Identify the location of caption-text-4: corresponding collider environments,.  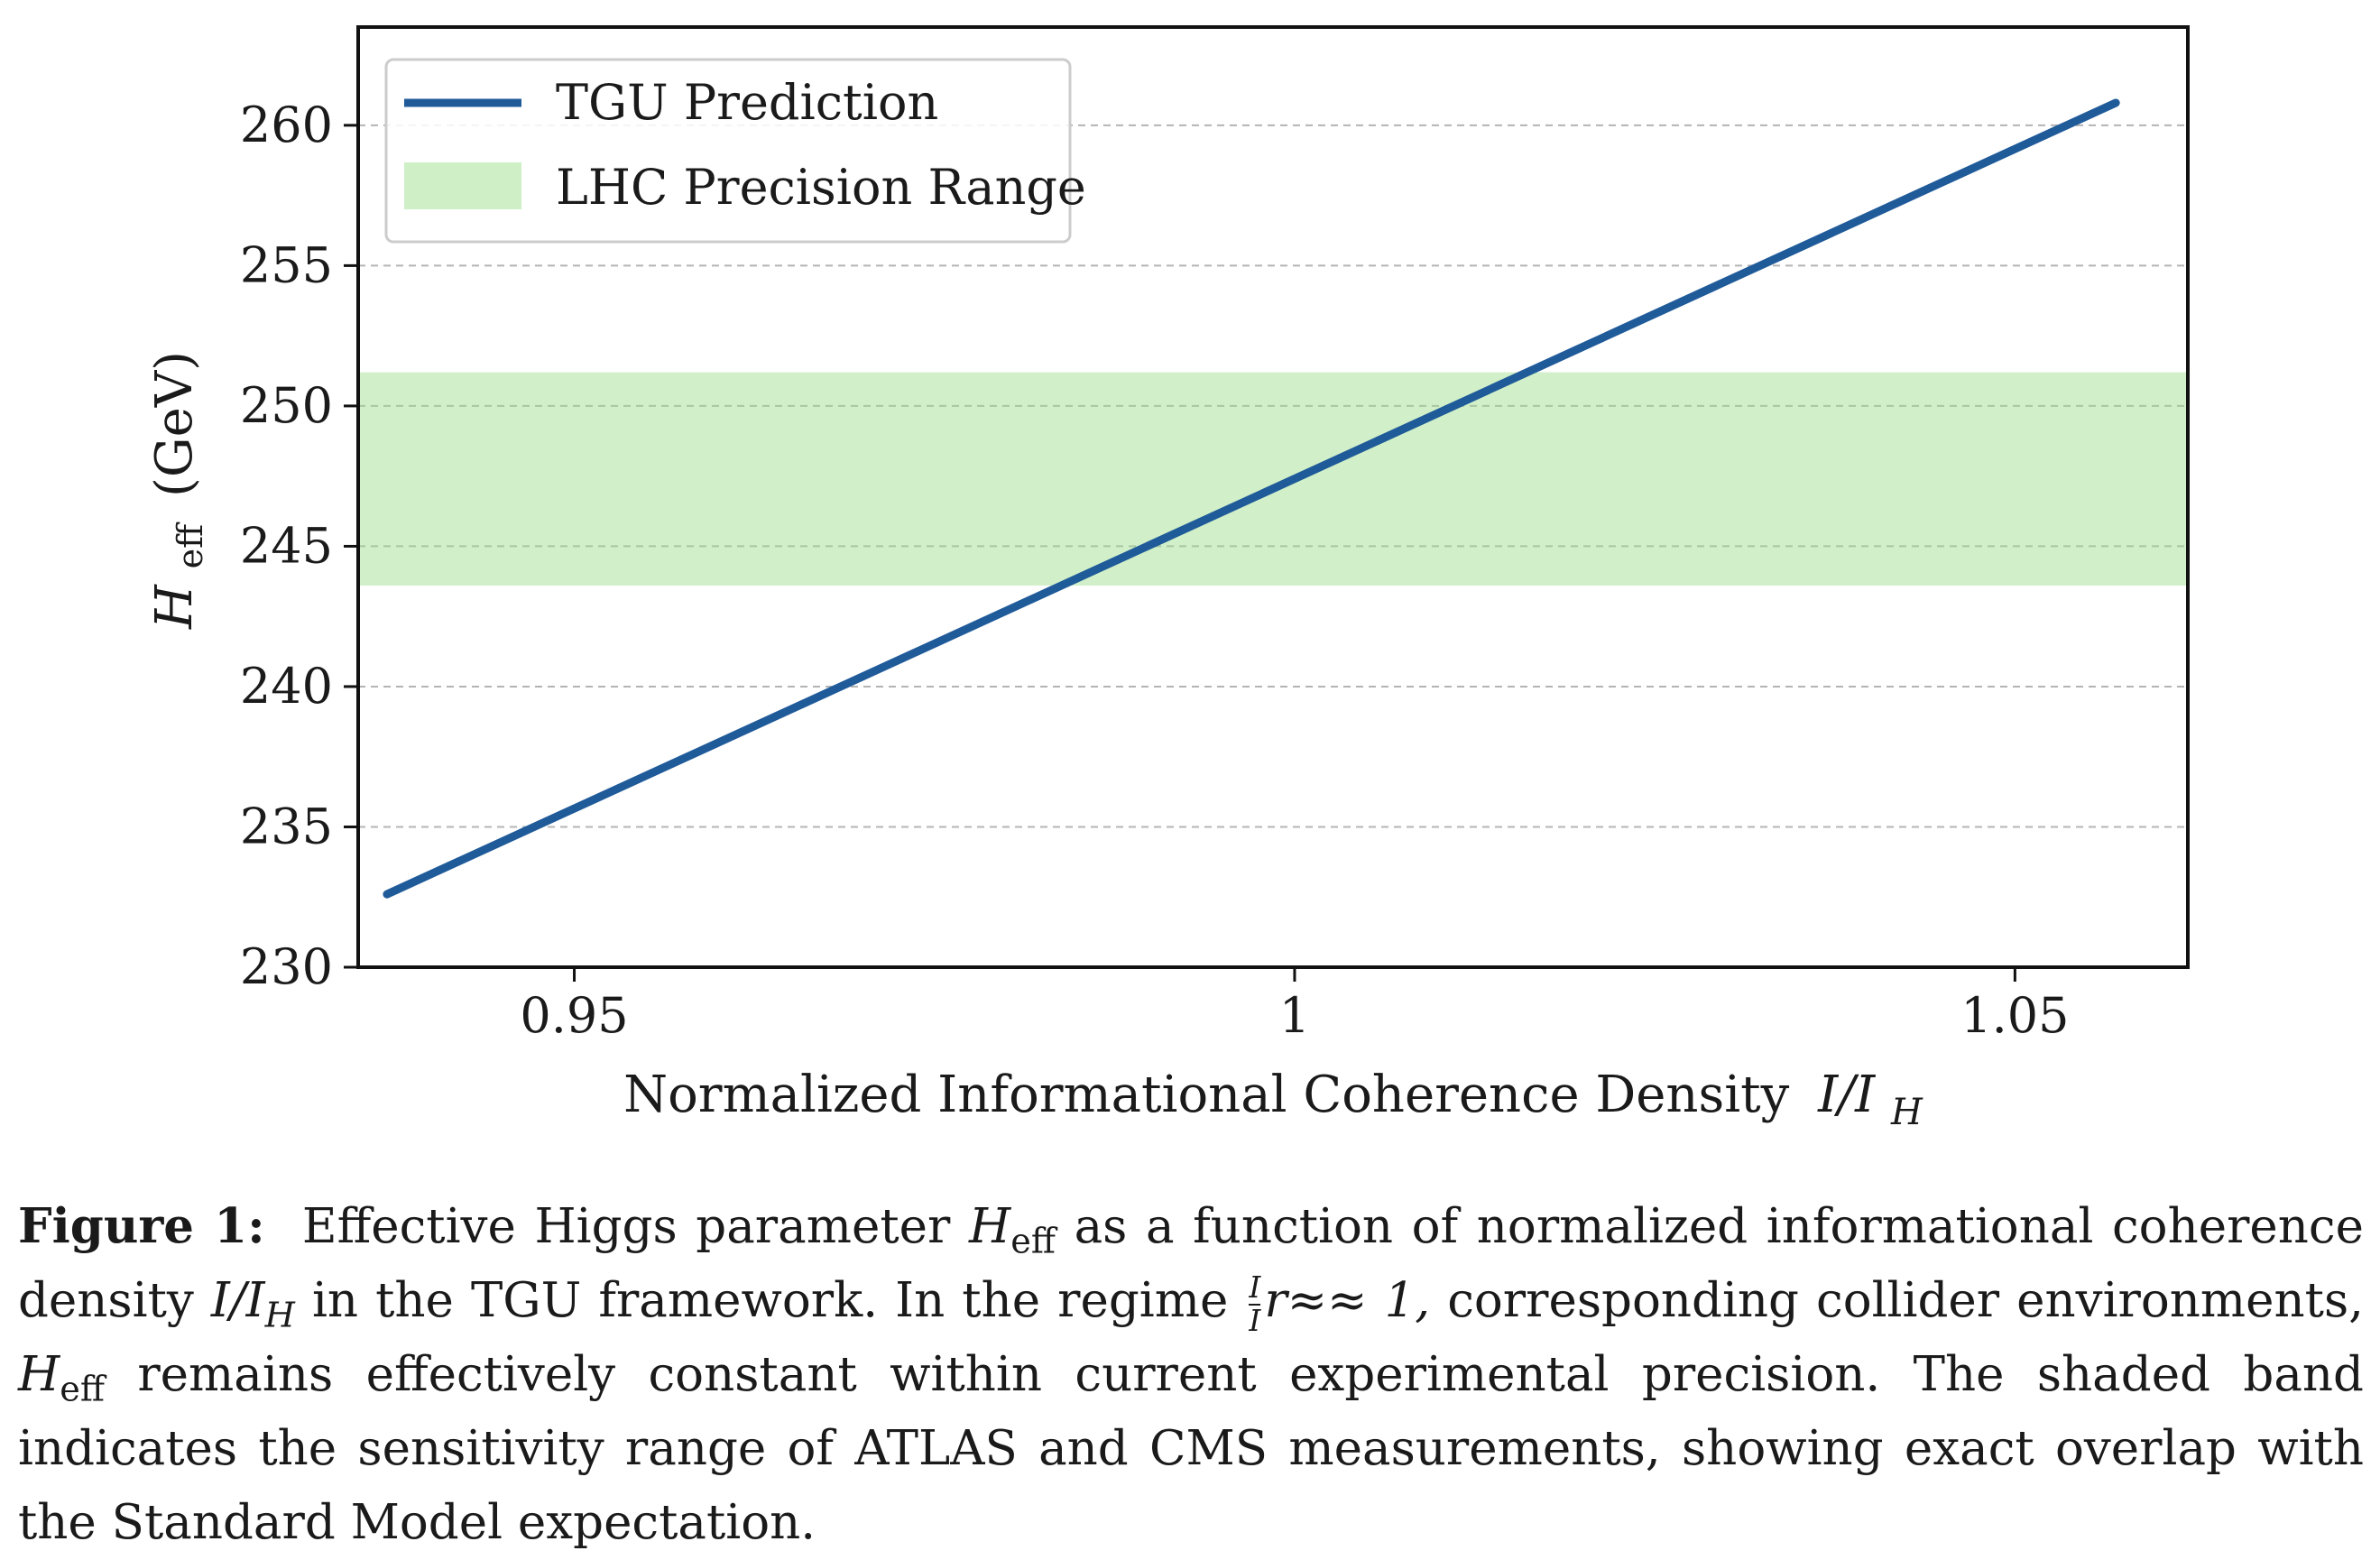
(1905, 1300).